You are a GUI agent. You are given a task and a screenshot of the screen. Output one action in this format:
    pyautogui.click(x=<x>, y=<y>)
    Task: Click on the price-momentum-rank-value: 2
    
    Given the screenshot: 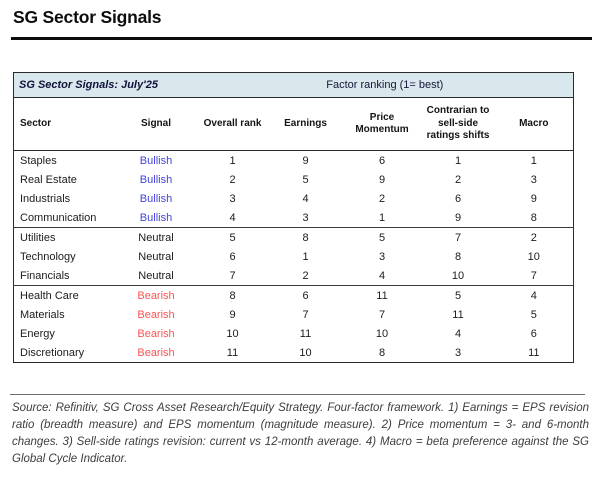 What is the action you would take?
    pyautogui.click(x=382, y=198)
    